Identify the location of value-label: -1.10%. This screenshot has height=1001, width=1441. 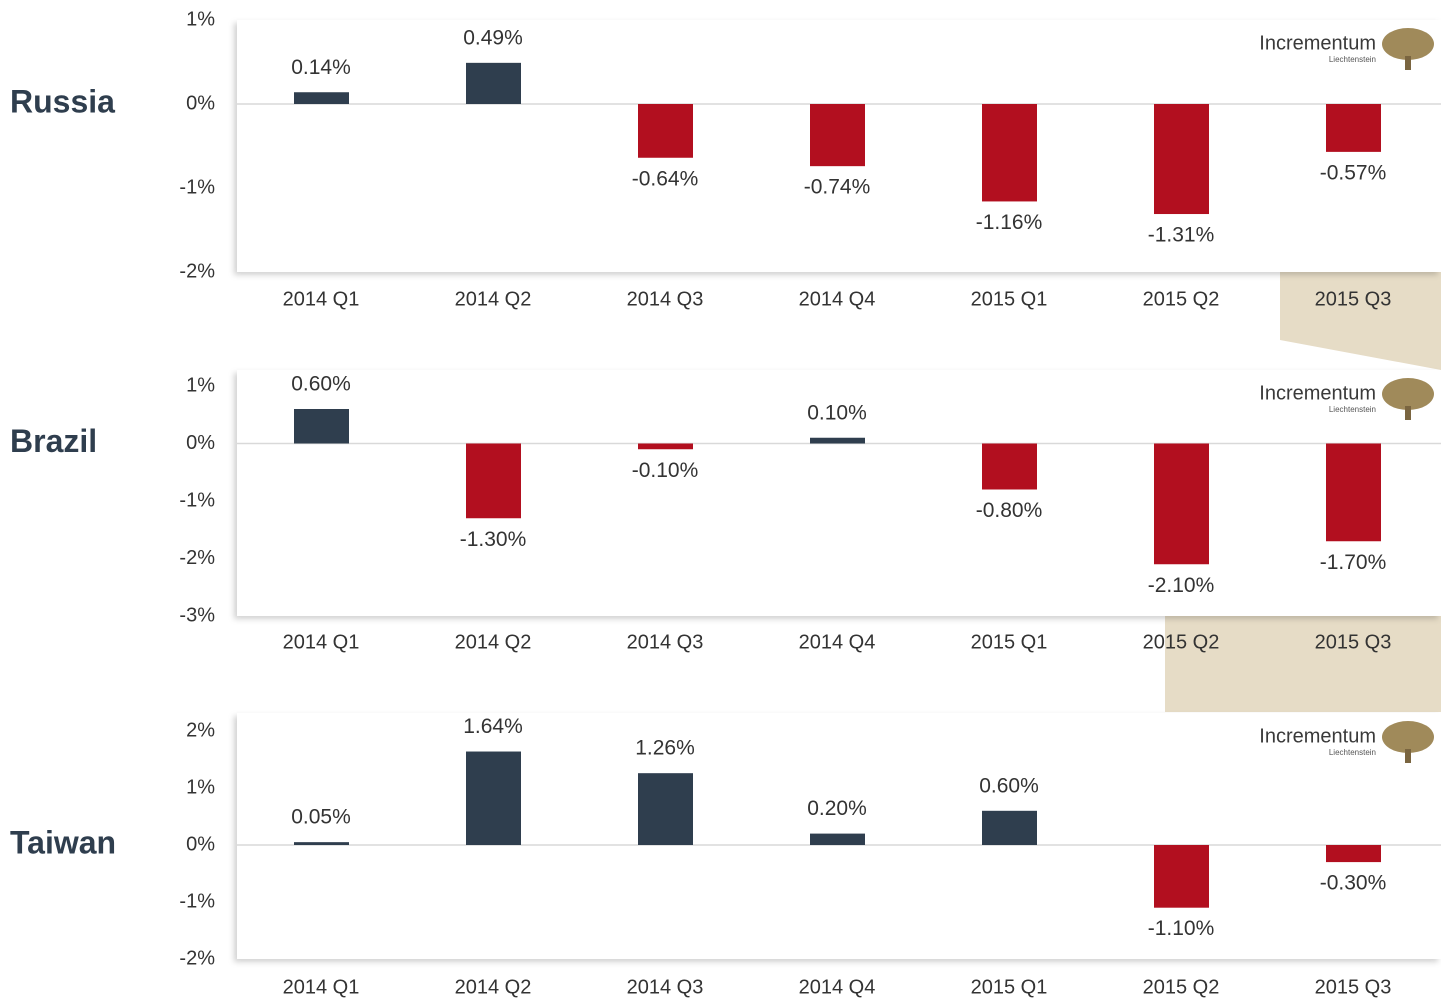
(1181, 928).